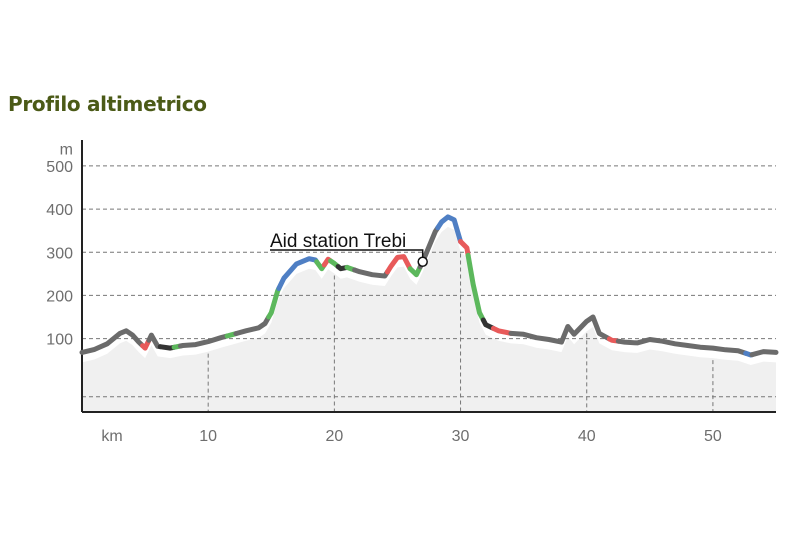 The height and width of the screenshot is (553, 800). Describe the element at coordinates (713, 436) in the screenshot. I see `x-tick-label-50: 50` at that location.